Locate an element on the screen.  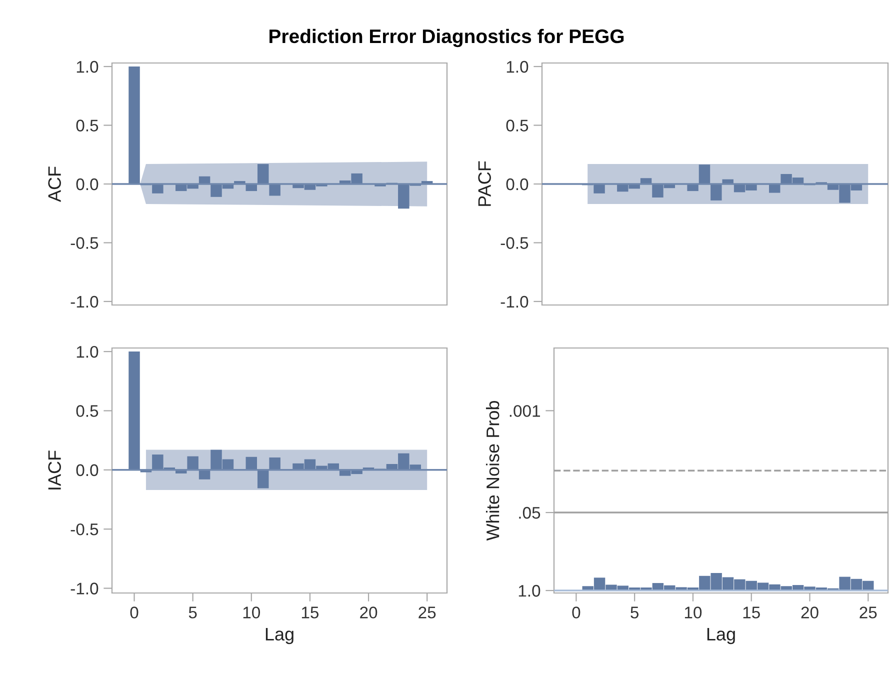
chart-title: Prediction Error Diagnostics for PEGG is located at coordinates (447, 38).